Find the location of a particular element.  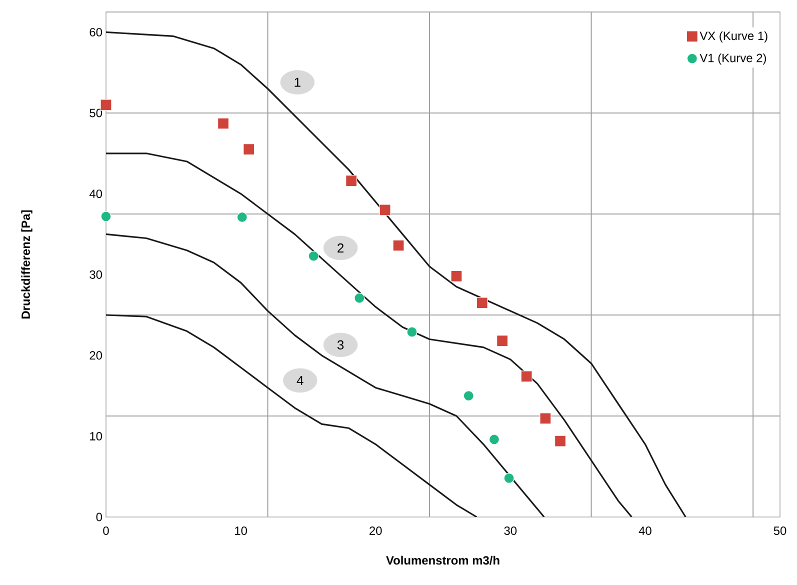

annotation: 3 is located at coordinates (340, 345).